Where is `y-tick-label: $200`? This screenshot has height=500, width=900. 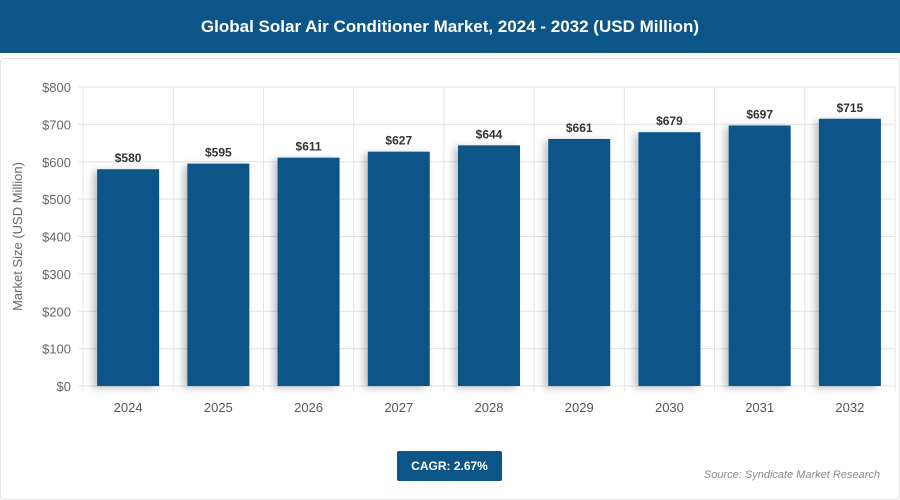
y-tick-label: $200 is located at coordinates (56, 311).